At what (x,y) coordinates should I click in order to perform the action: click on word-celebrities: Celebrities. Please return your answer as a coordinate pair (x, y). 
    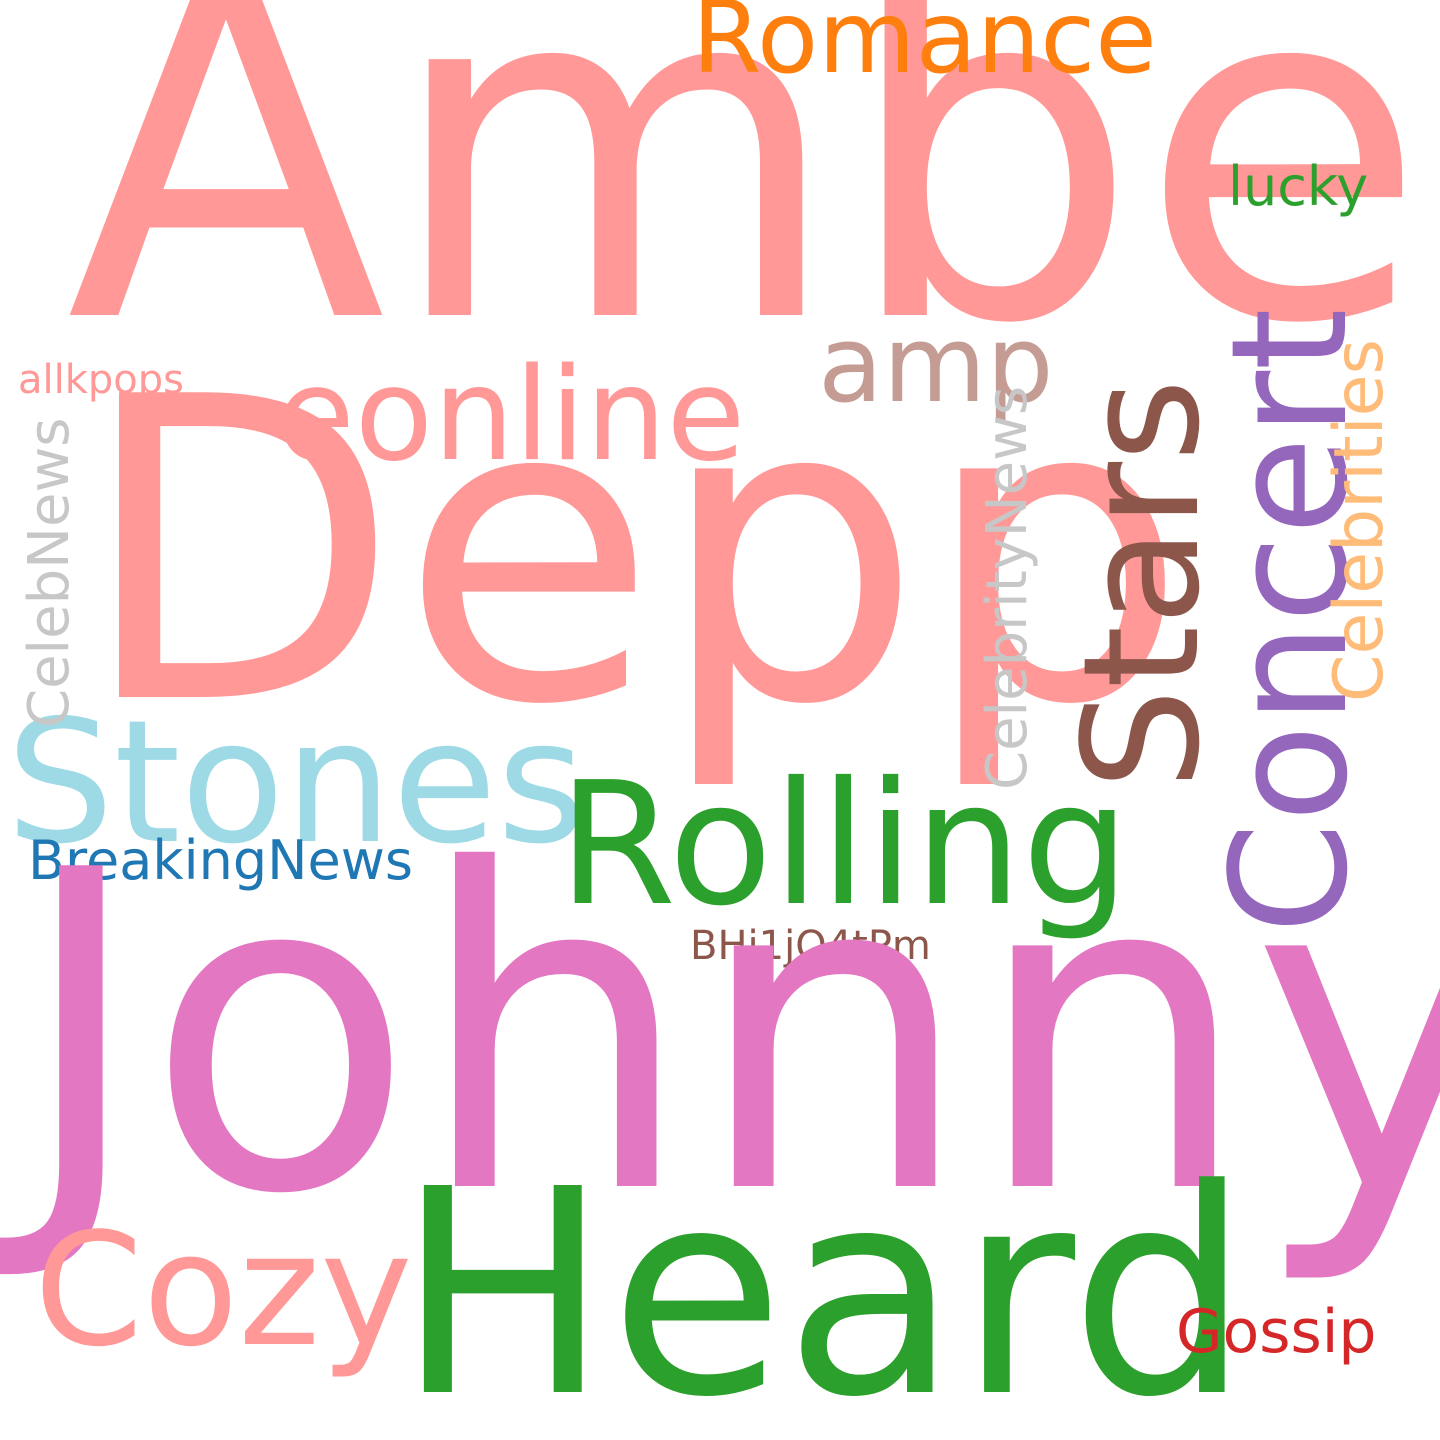
    Looking at the image, I should click on (1359, 520).